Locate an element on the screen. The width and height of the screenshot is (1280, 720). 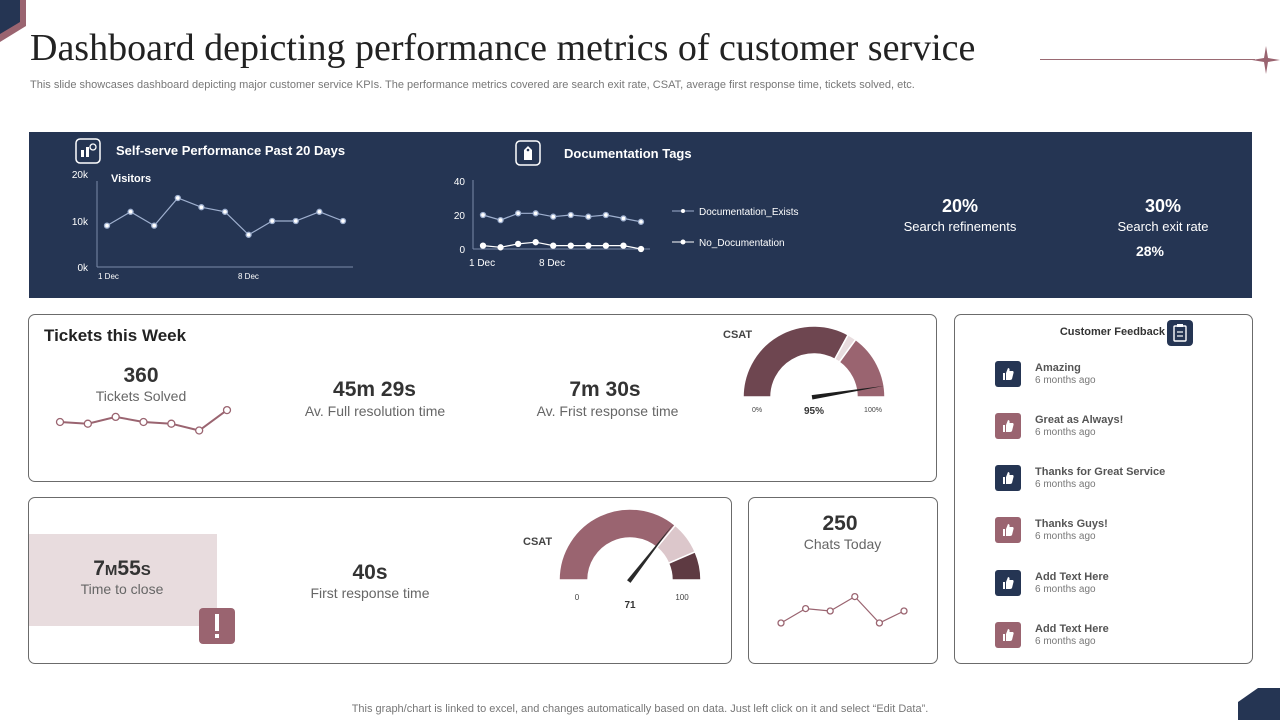
tag-icon is located at coordinates (528, 153).